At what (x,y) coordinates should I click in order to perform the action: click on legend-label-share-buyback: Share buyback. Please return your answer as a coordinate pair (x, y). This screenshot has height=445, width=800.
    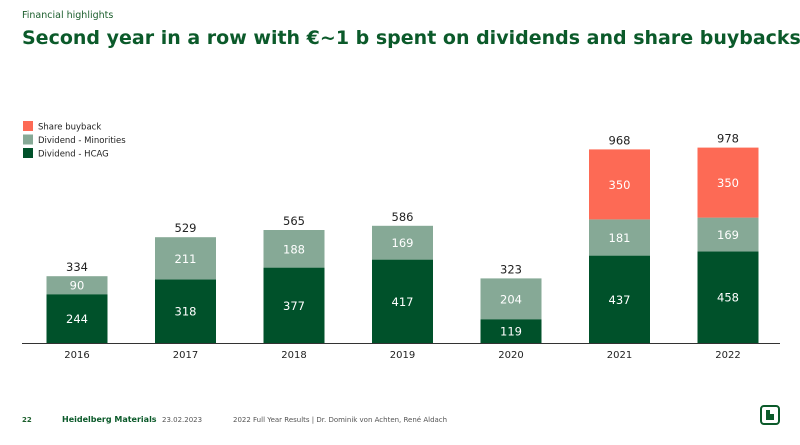
    Looking at the image, I should click on (69, 128).